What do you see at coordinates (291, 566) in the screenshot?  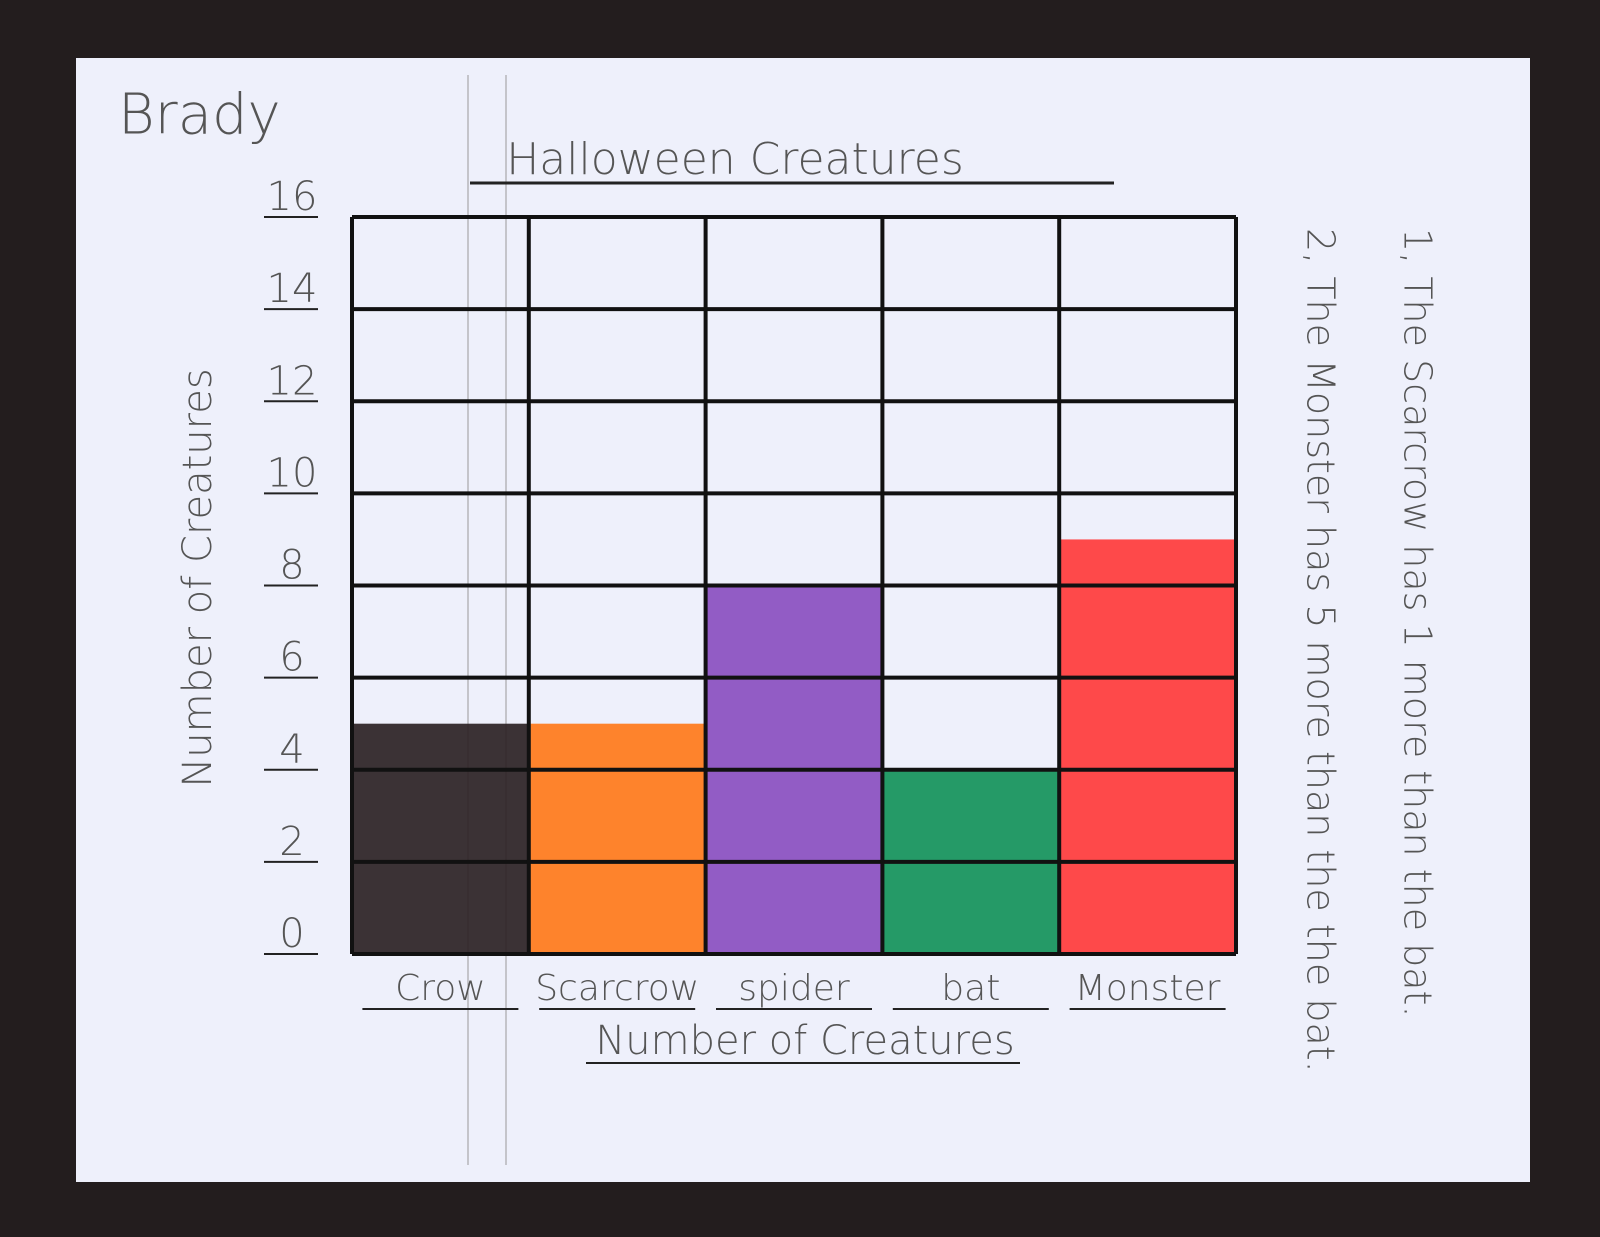 I see `y-tick-label: 8` at bounding box center [291, 566].